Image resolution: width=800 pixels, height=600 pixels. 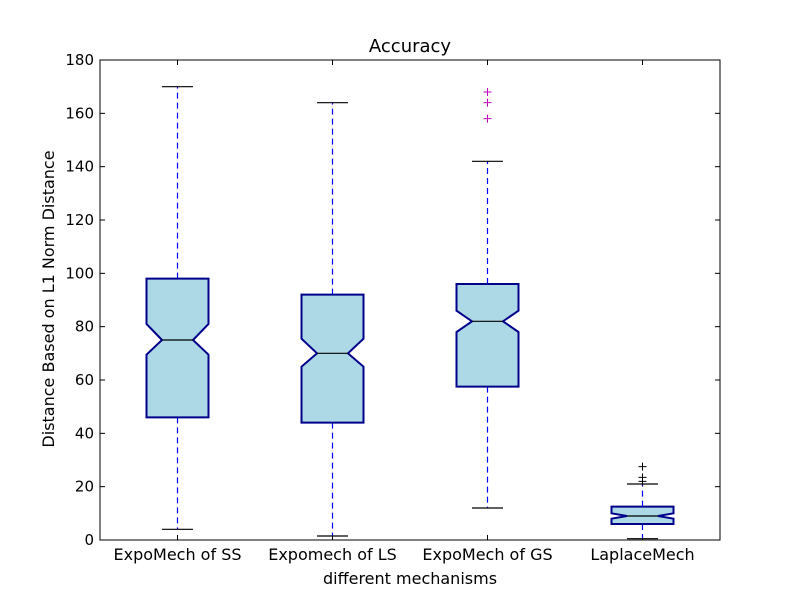 What do you see at coordinates (642, 554) in the screenshot?
I see `x-tick-label: LaplaceMech` at bounding box center [642, 554].